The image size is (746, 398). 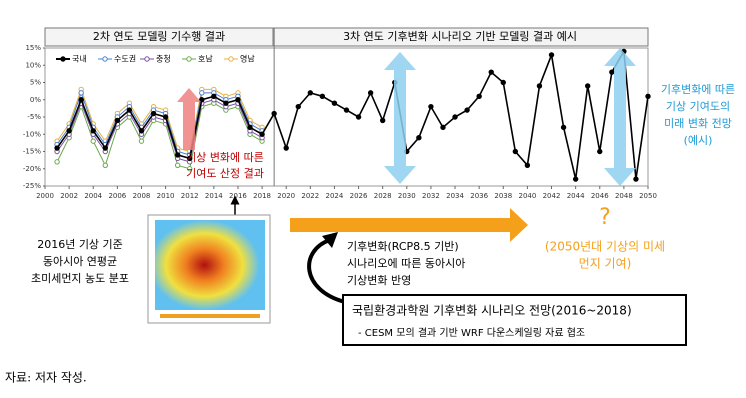 What do you see at coordinates (326, 271) in the screenshot?
I see `curved-arrow` at bounding box center [326, 271].